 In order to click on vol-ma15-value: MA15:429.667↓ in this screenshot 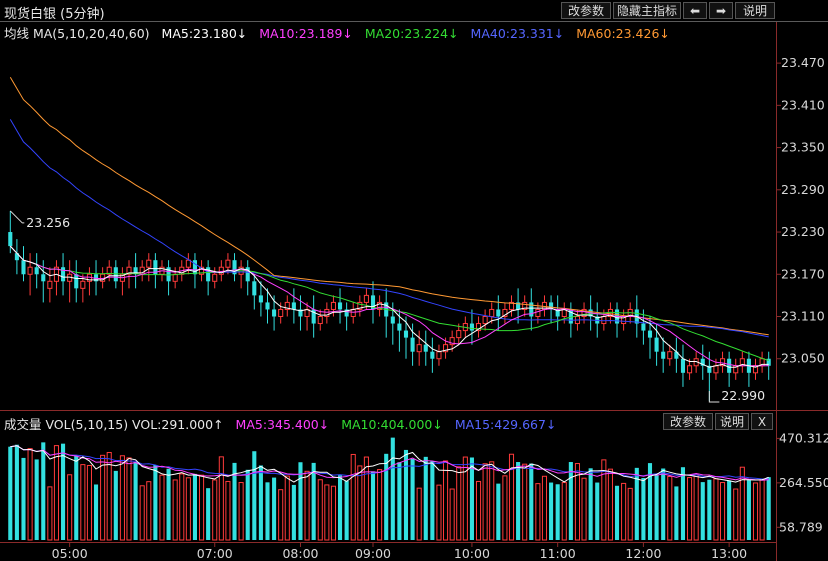, I will do `click(505, 424)`.